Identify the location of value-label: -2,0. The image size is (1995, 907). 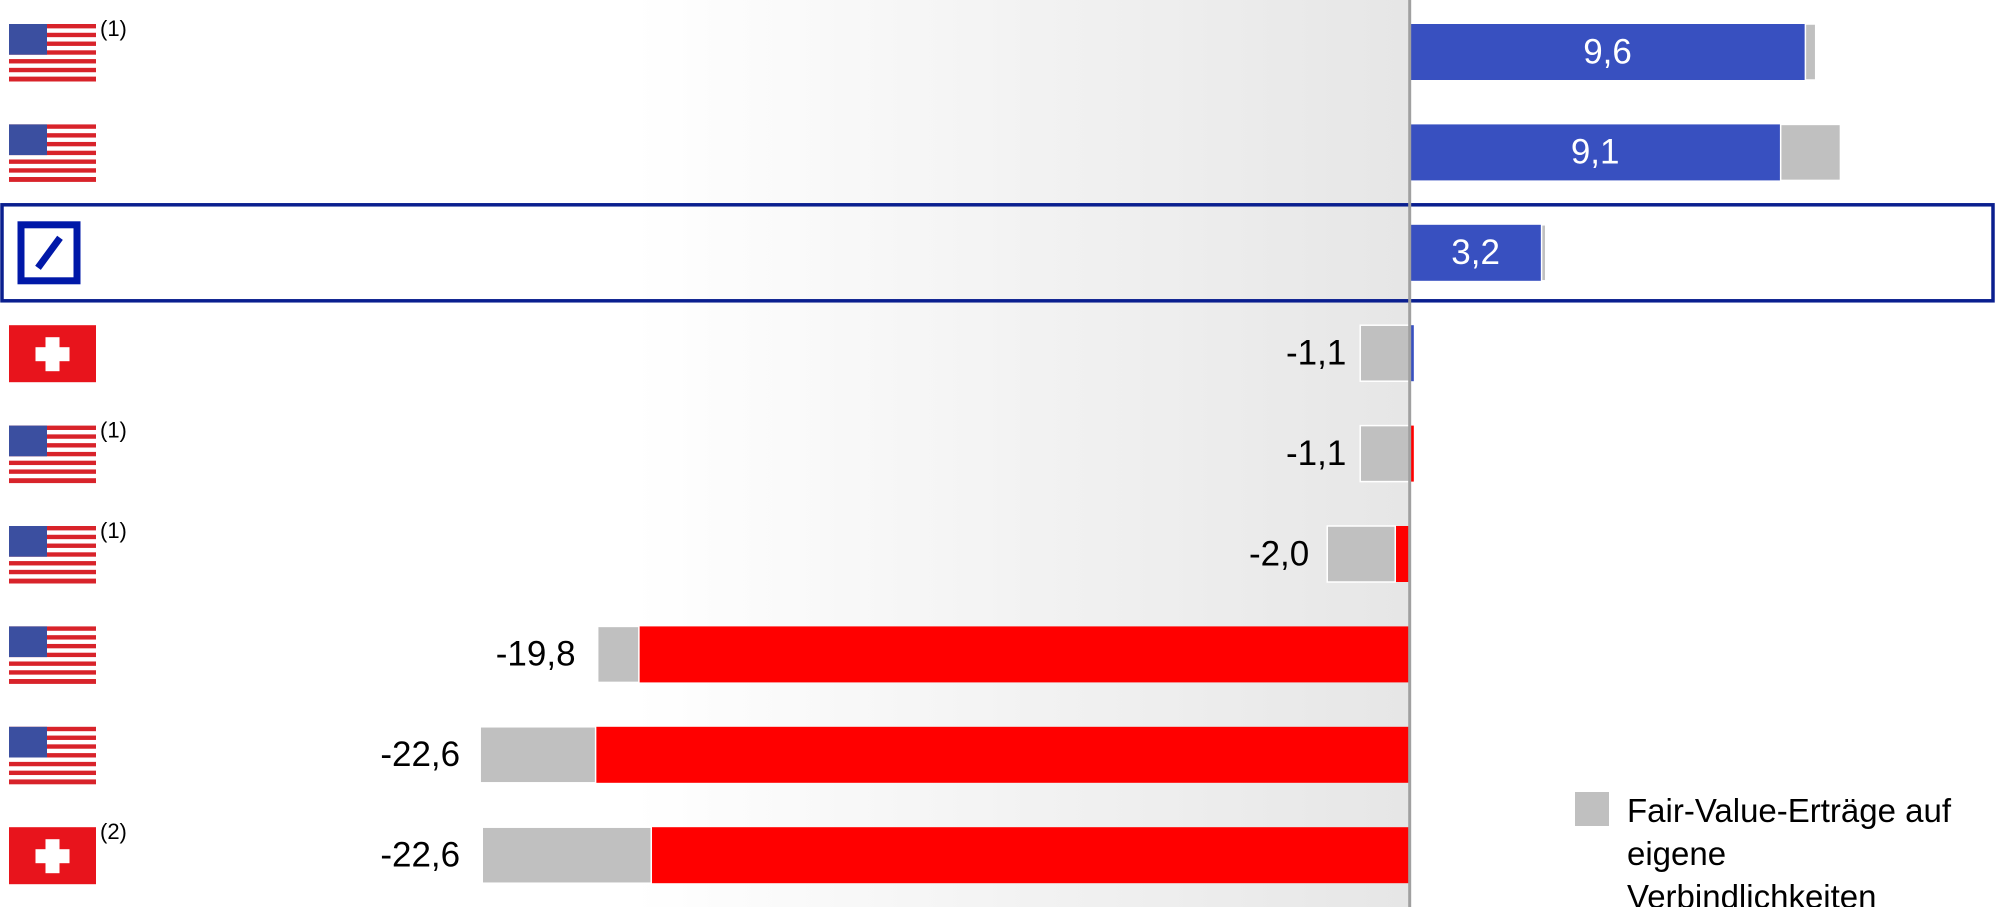
(1279, 553).